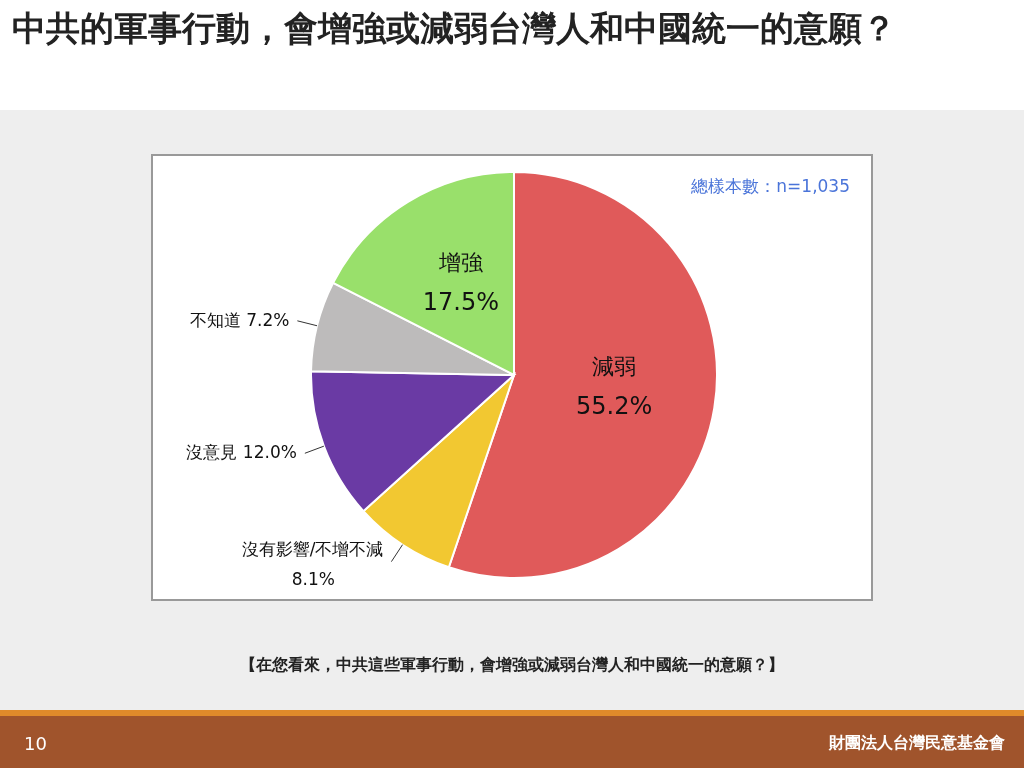 The image size is (1024, 768). I want to click on slice-label: 增強, so click(460, 263).